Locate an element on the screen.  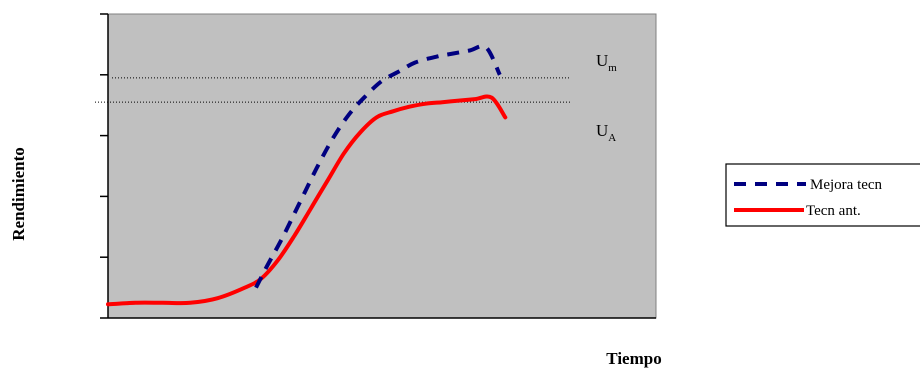
legend-label-tecn-ant: Tecn ant. is located at coordinates (833, 211).